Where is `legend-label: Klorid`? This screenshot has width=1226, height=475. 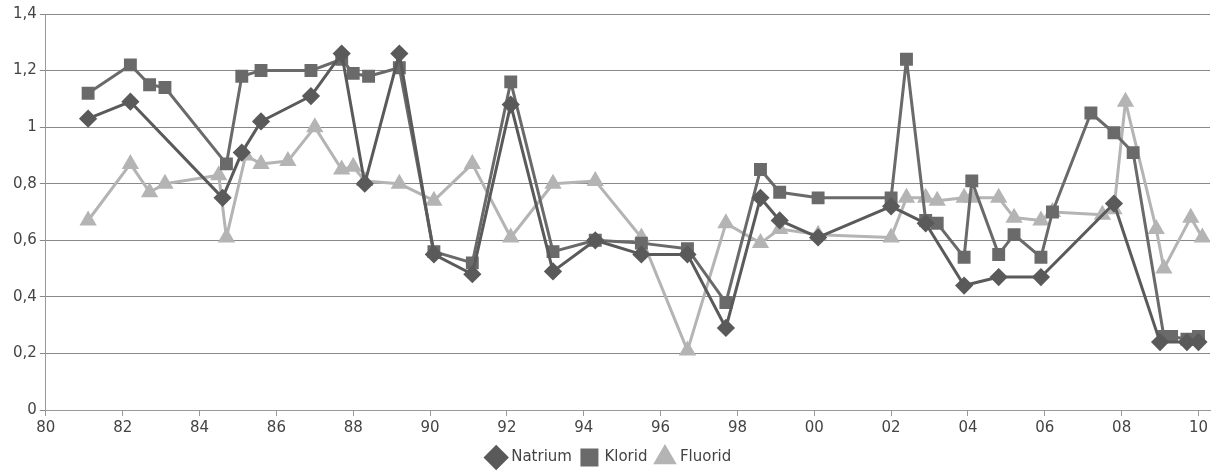
legend-label: Klorid is located at coordinates (626, 456).